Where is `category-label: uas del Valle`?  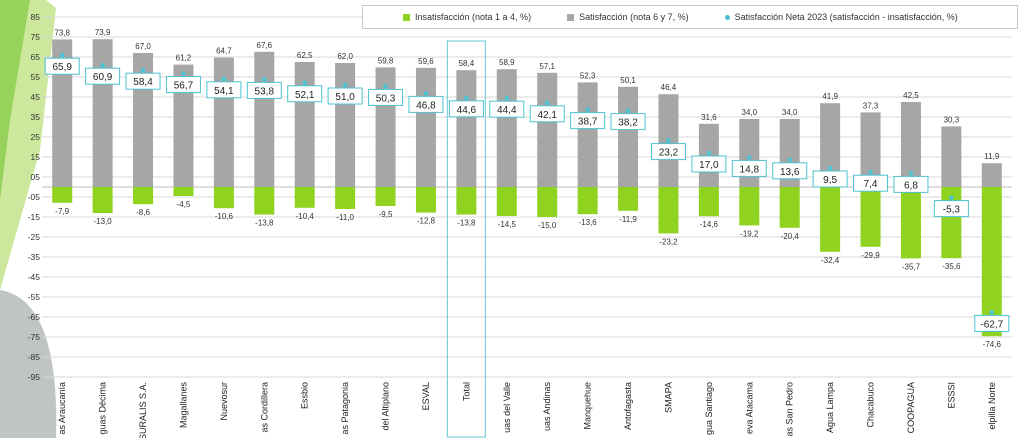
category-label: uas del Valle is located at coordinates (507, 407).